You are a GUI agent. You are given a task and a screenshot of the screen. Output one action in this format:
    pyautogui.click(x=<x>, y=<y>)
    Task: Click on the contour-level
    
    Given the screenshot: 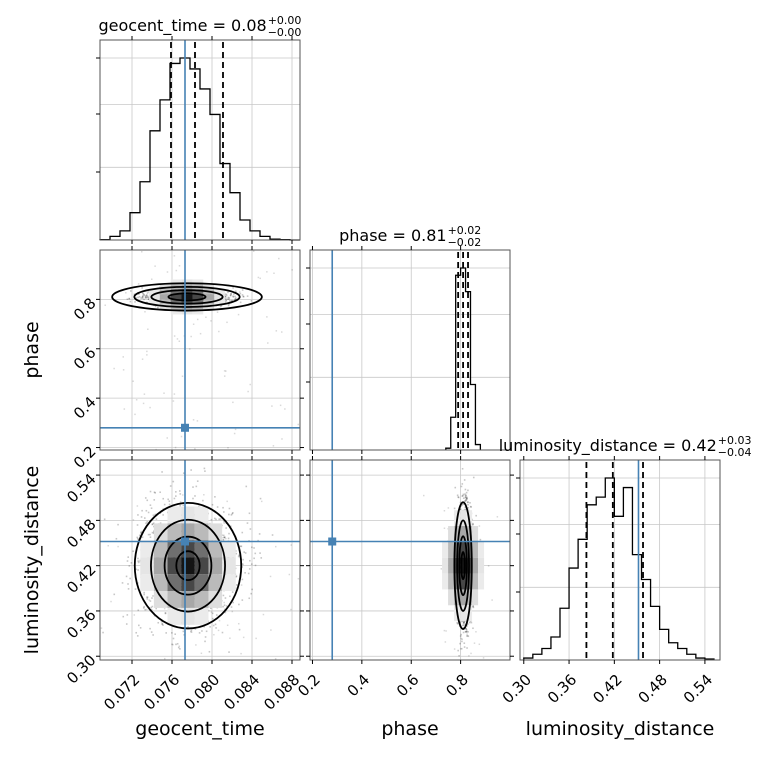 What is the action you would take?
    pyautogui.click(x=188, y=565)
    